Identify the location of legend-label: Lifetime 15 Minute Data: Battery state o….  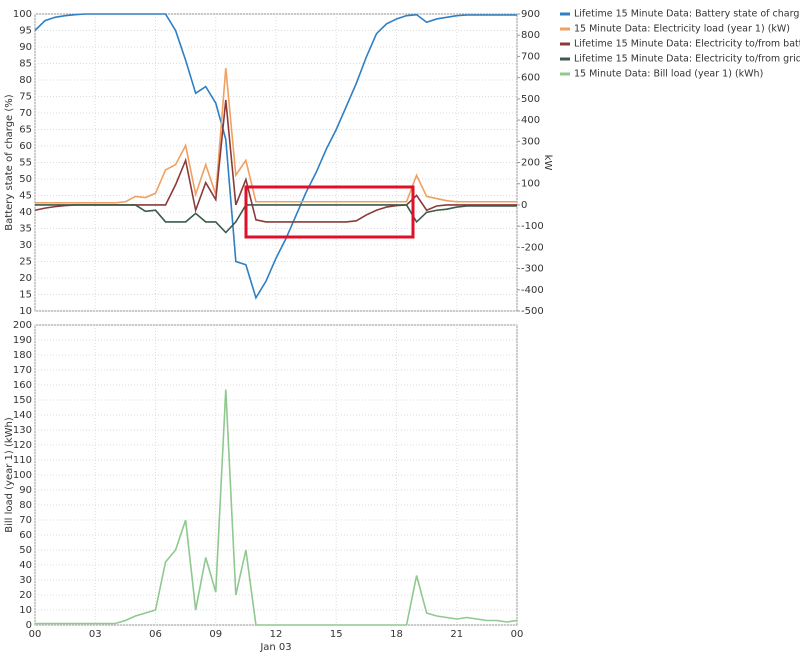
(687, 14).